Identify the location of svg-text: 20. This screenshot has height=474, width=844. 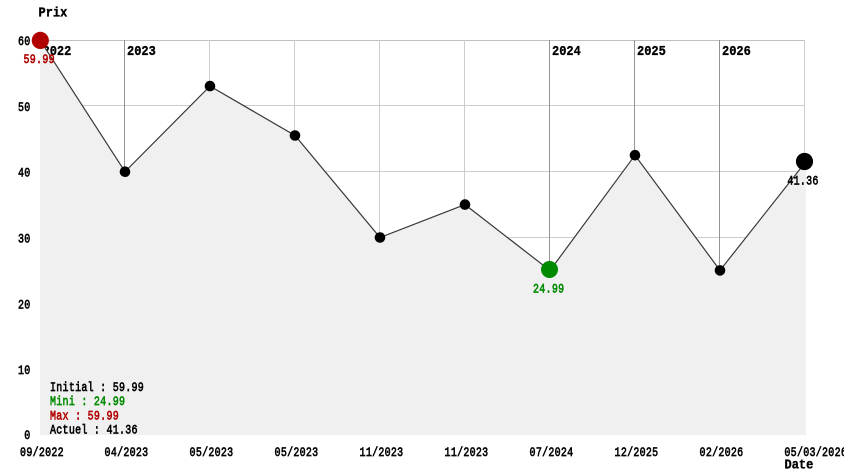
(24, 305).